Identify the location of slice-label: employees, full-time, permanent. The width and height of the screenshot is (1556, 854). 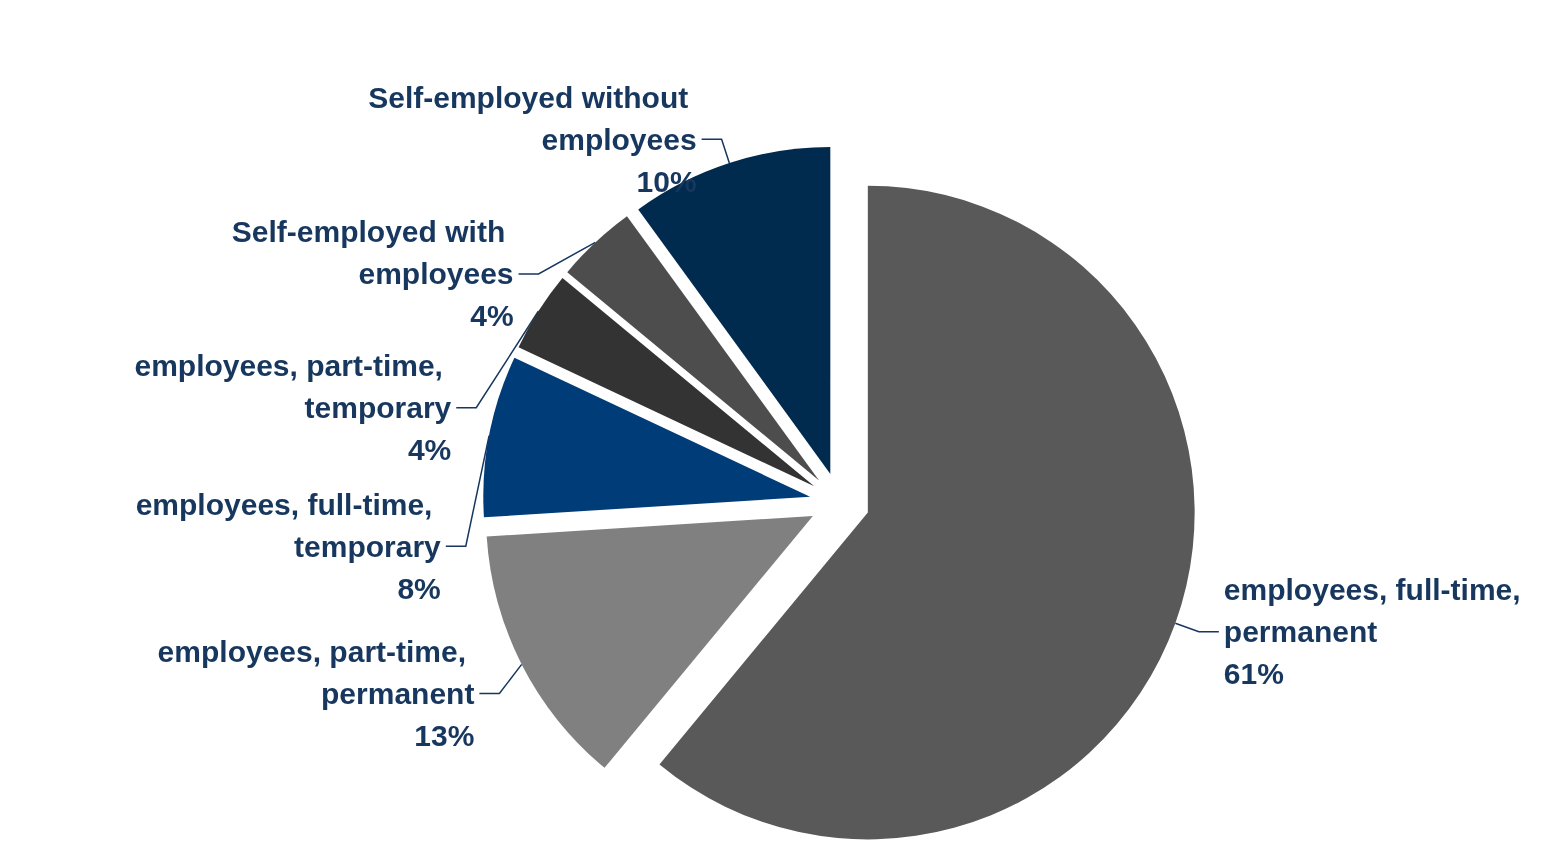
(1376, 611).